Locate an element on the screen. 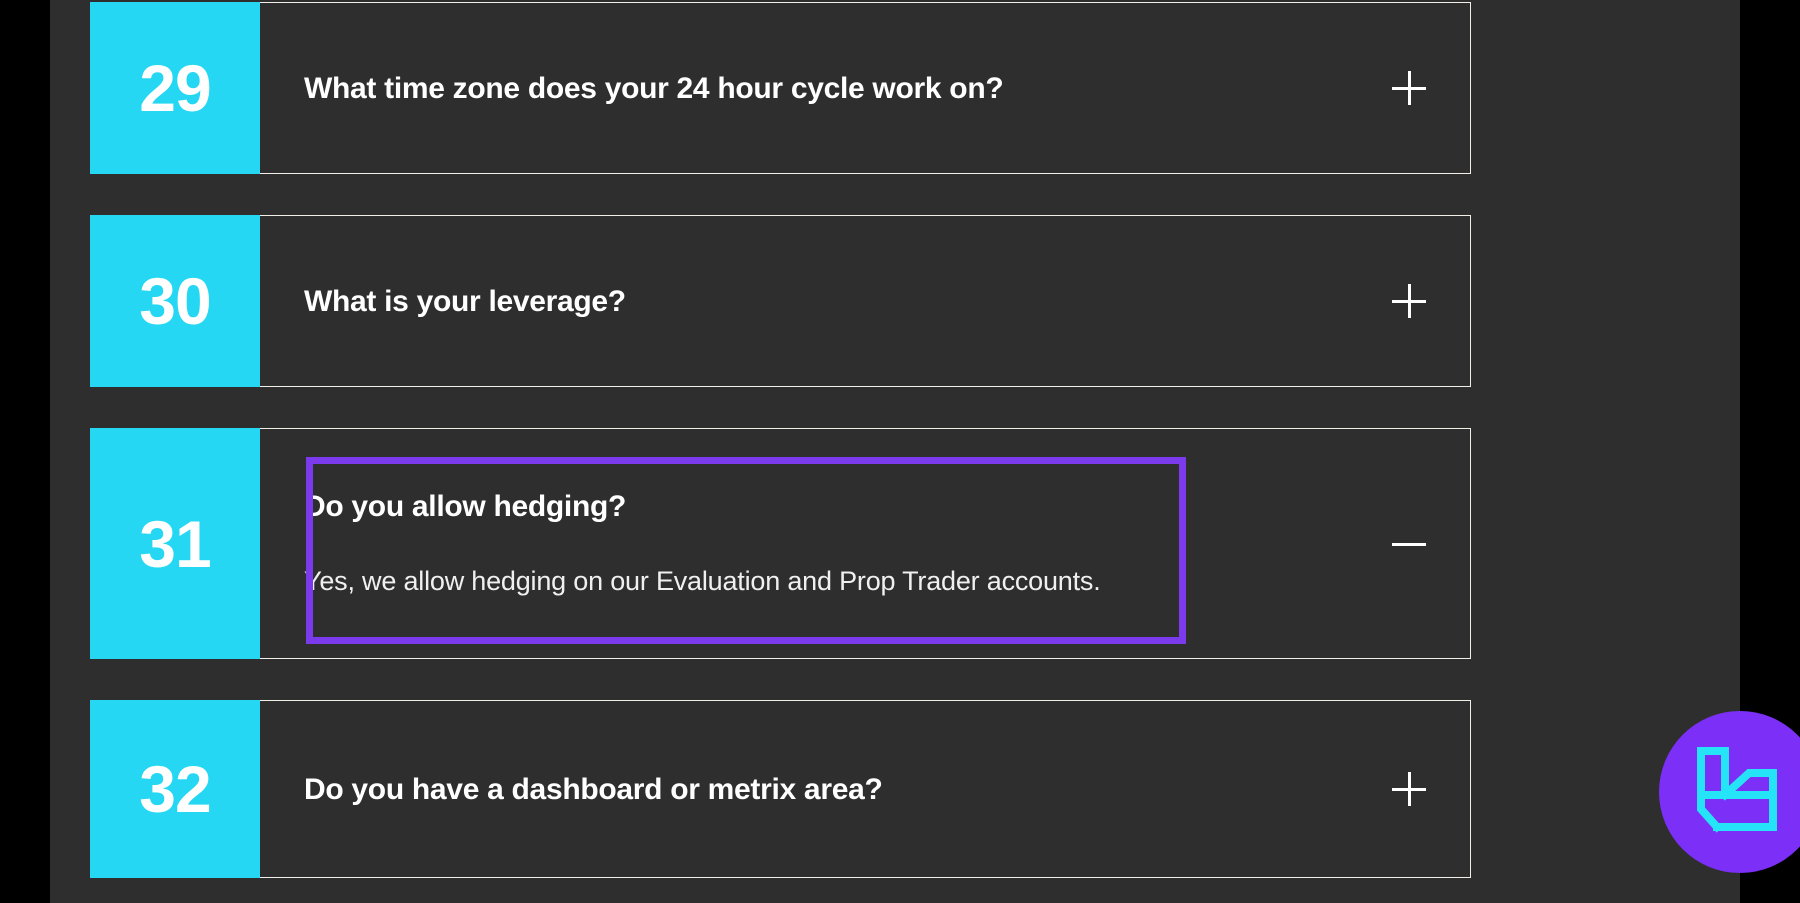 This screenshot has width=1800, height=903. faq-question-32: Do you have a dashboard or metrix area? is located at coordinates (593, 789).